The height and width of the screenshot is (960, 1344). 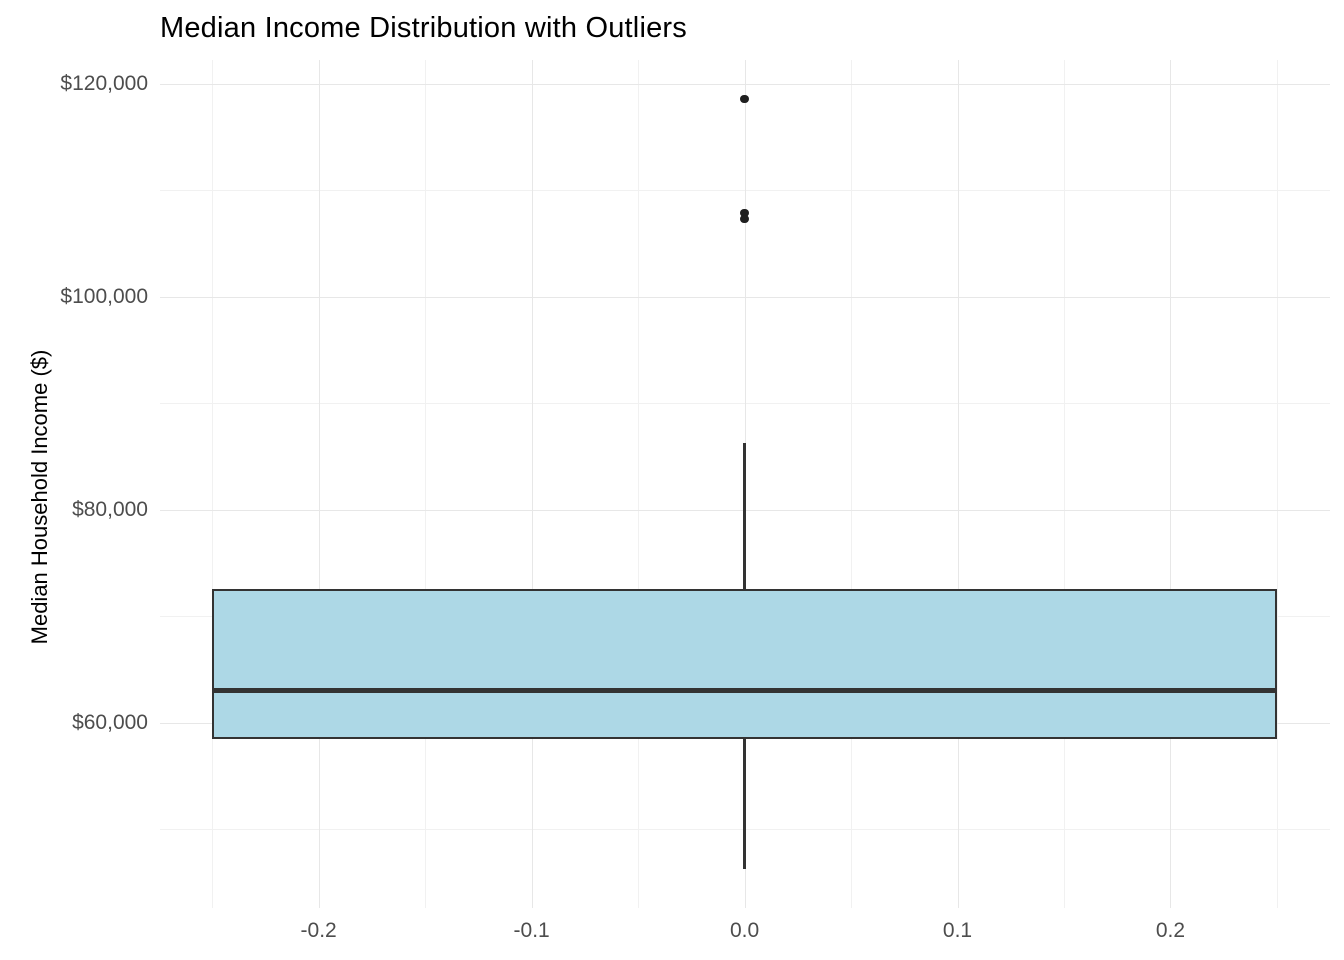 I want to click on x-tick-label: 0.0, so click(x=744, y=930).